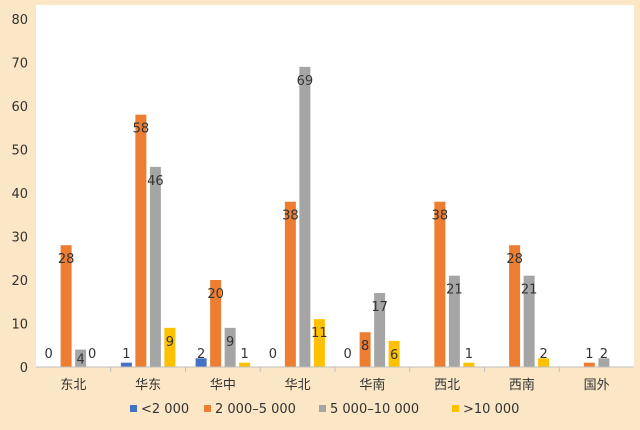 Image resolution: width=640 pixels, height=430 pixels. Describe the element at coordinates (19, 107) in the screenshot. I see `y-tick-label: 60` at that location.